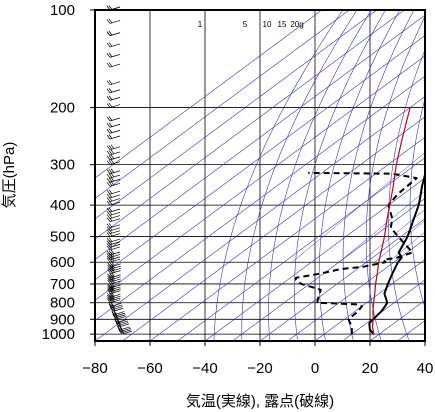  What do you see at coordinates (62, 10) in the screenshot?
I see `pressure-tick-label: 100` at bounding box center [62, 10].